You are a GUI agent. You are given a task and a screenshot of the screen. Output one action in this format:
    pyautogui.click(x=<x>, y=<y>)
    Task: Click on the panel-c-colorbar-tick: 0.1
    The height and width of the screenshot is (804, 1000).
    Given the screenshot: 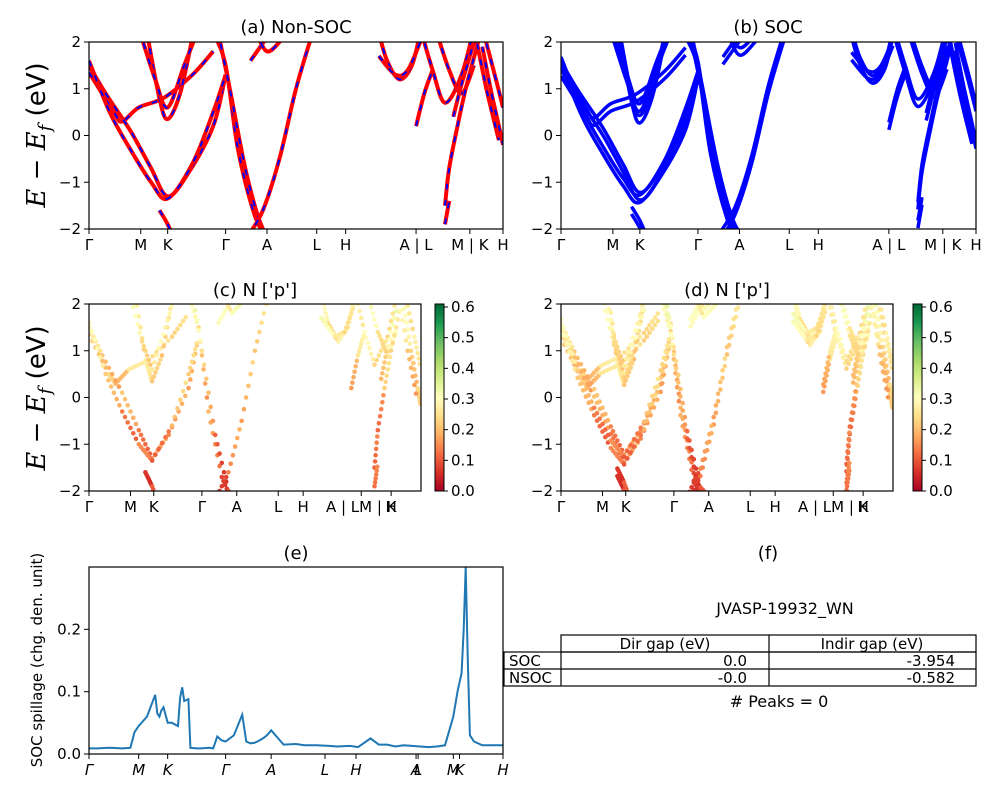 What is the action you would take?
    pyautogui.click(x=463, y=460)
    